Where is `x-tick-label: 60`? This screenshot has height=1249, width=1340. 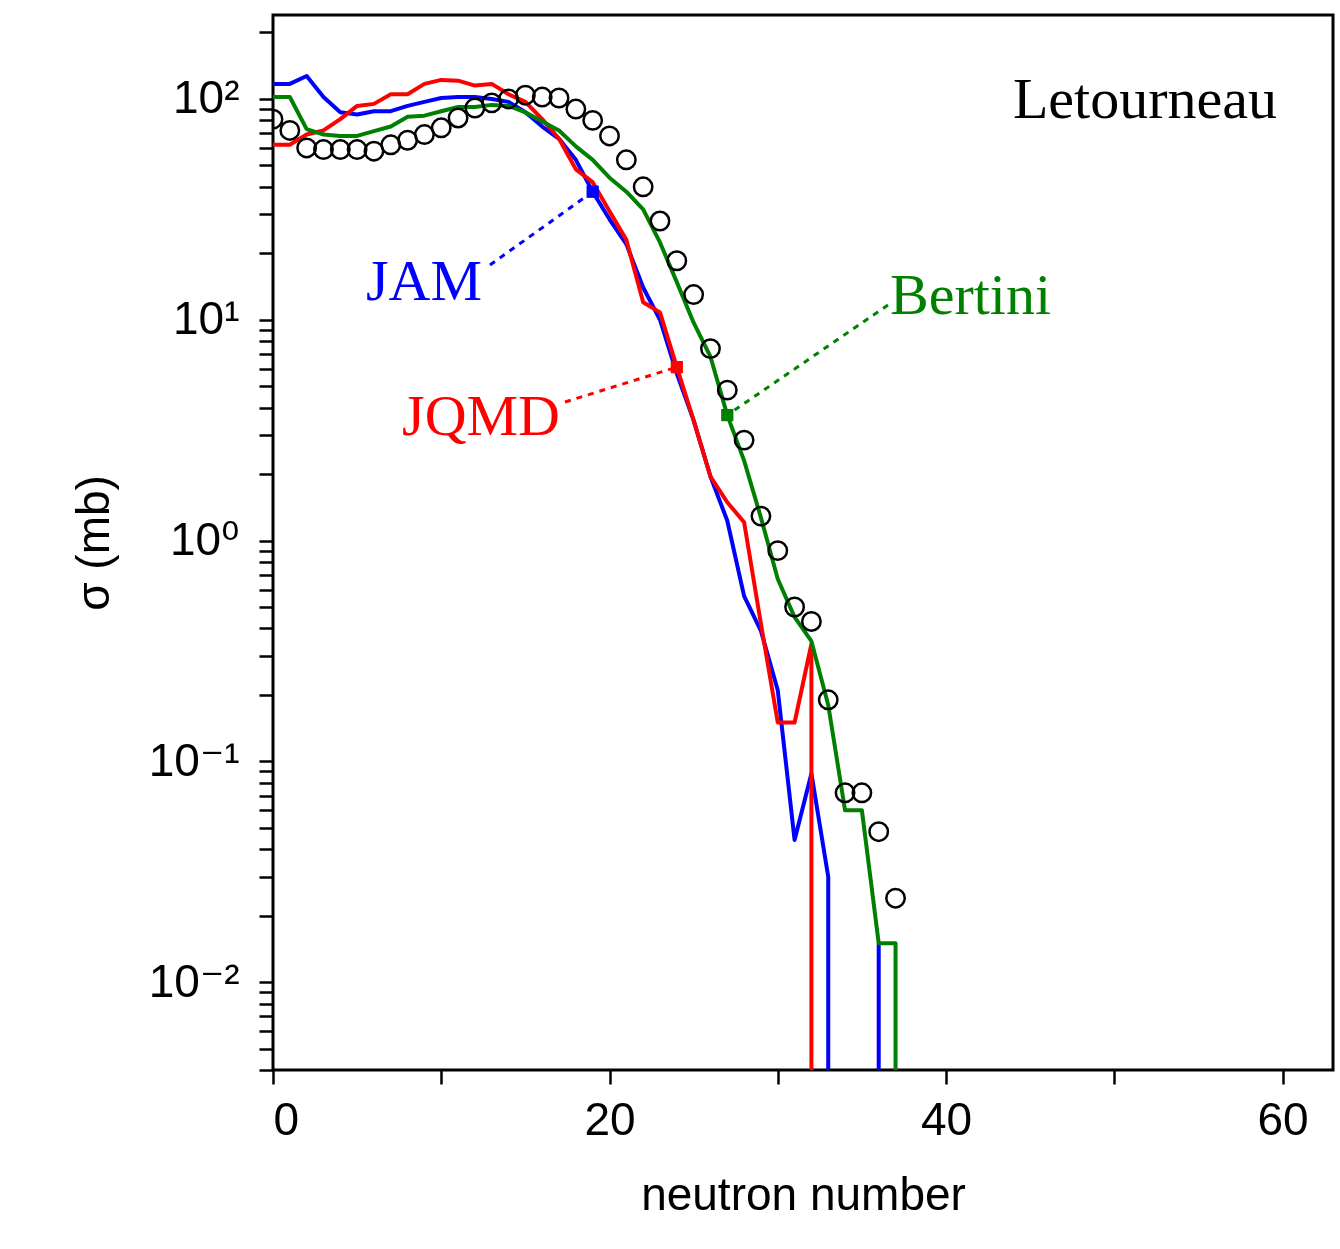
x-tick-label: 60 is located at coordinates (1283, 1118).